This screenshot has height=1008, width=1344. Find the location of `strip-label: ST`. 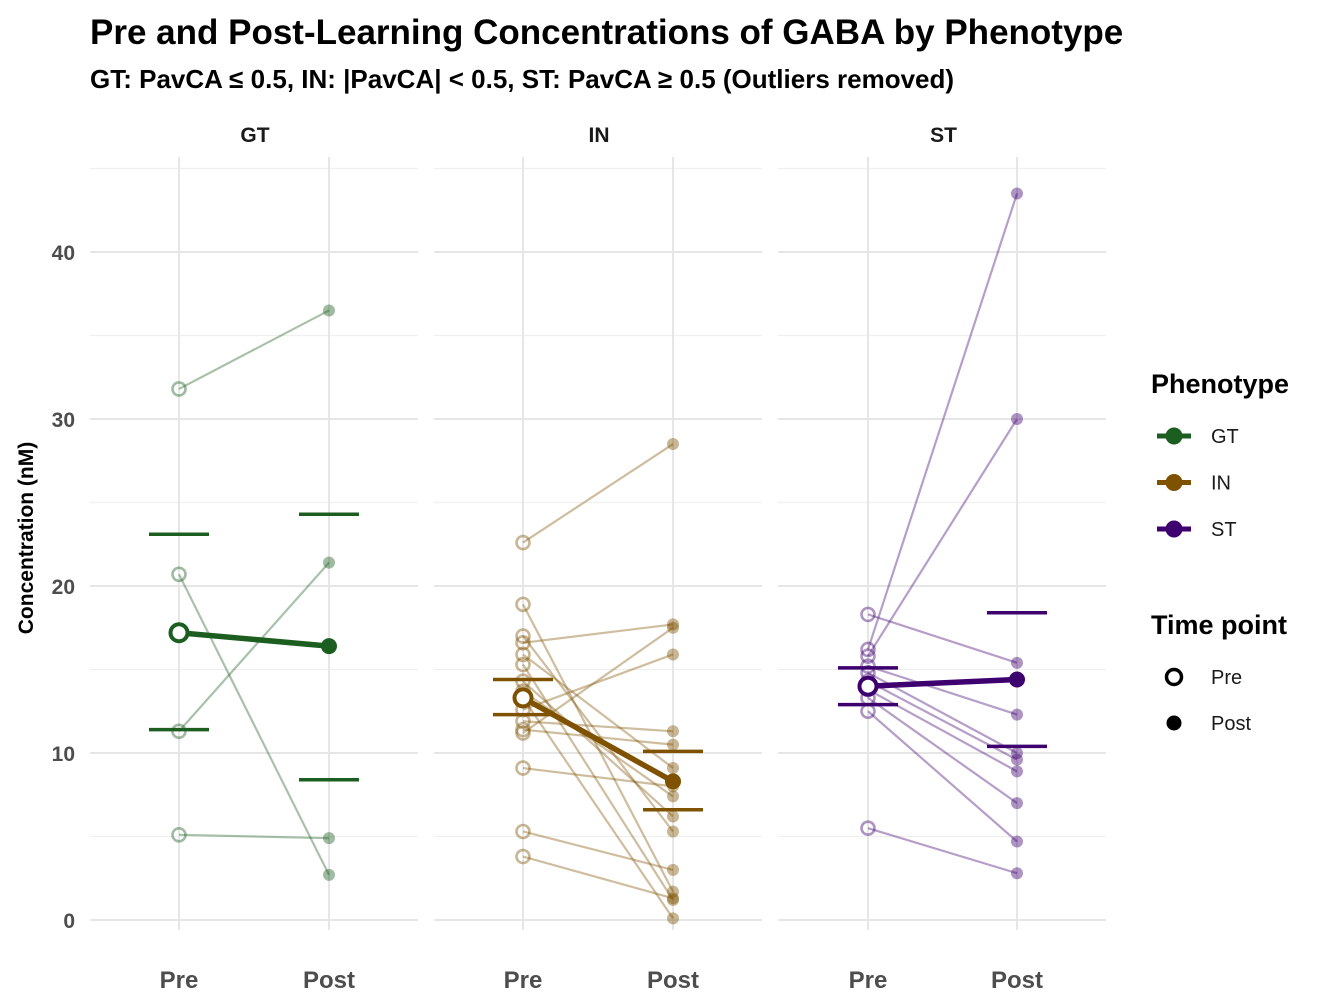

strip-label: ST is located at coordinates (943, 135).